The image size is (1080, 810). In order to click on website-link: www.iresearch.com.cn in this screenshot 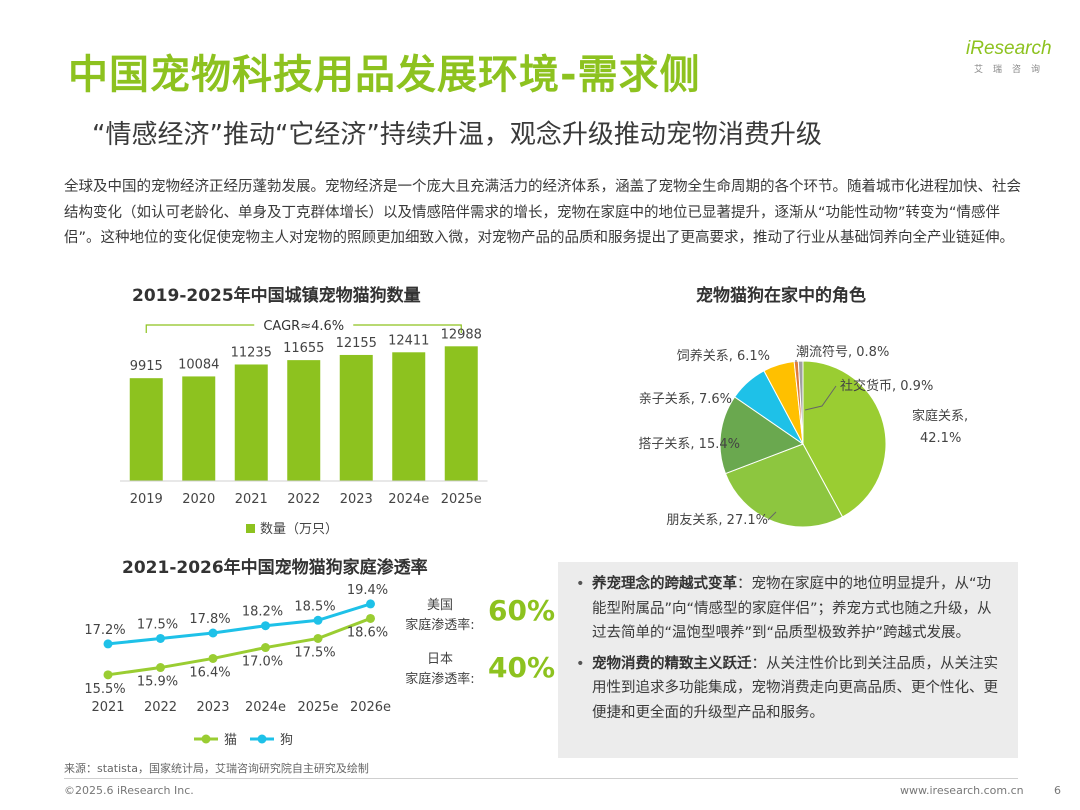, I will do `click(962, 790)`.